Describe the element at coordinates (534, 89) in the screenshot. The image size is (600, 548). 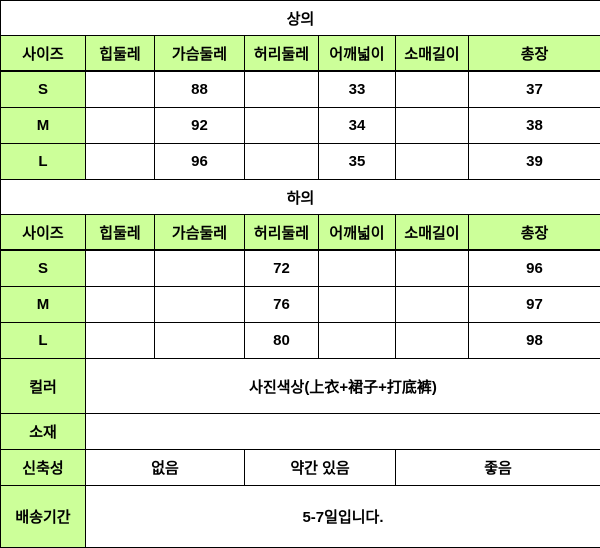
I see `value-cell: 37` at that location.